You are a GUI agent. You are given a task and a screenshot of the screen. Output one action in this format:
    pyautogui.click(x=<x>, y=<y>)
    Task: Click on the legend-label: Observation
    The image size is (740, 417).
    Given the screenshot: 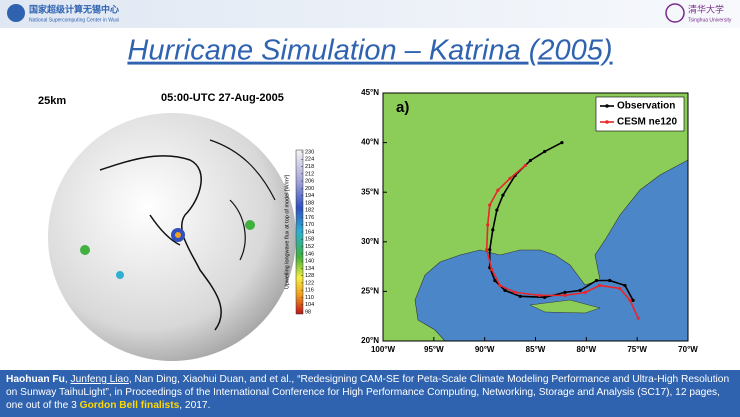 What is the action you would take?
    pyautogui.click(x=646, y=106)
    